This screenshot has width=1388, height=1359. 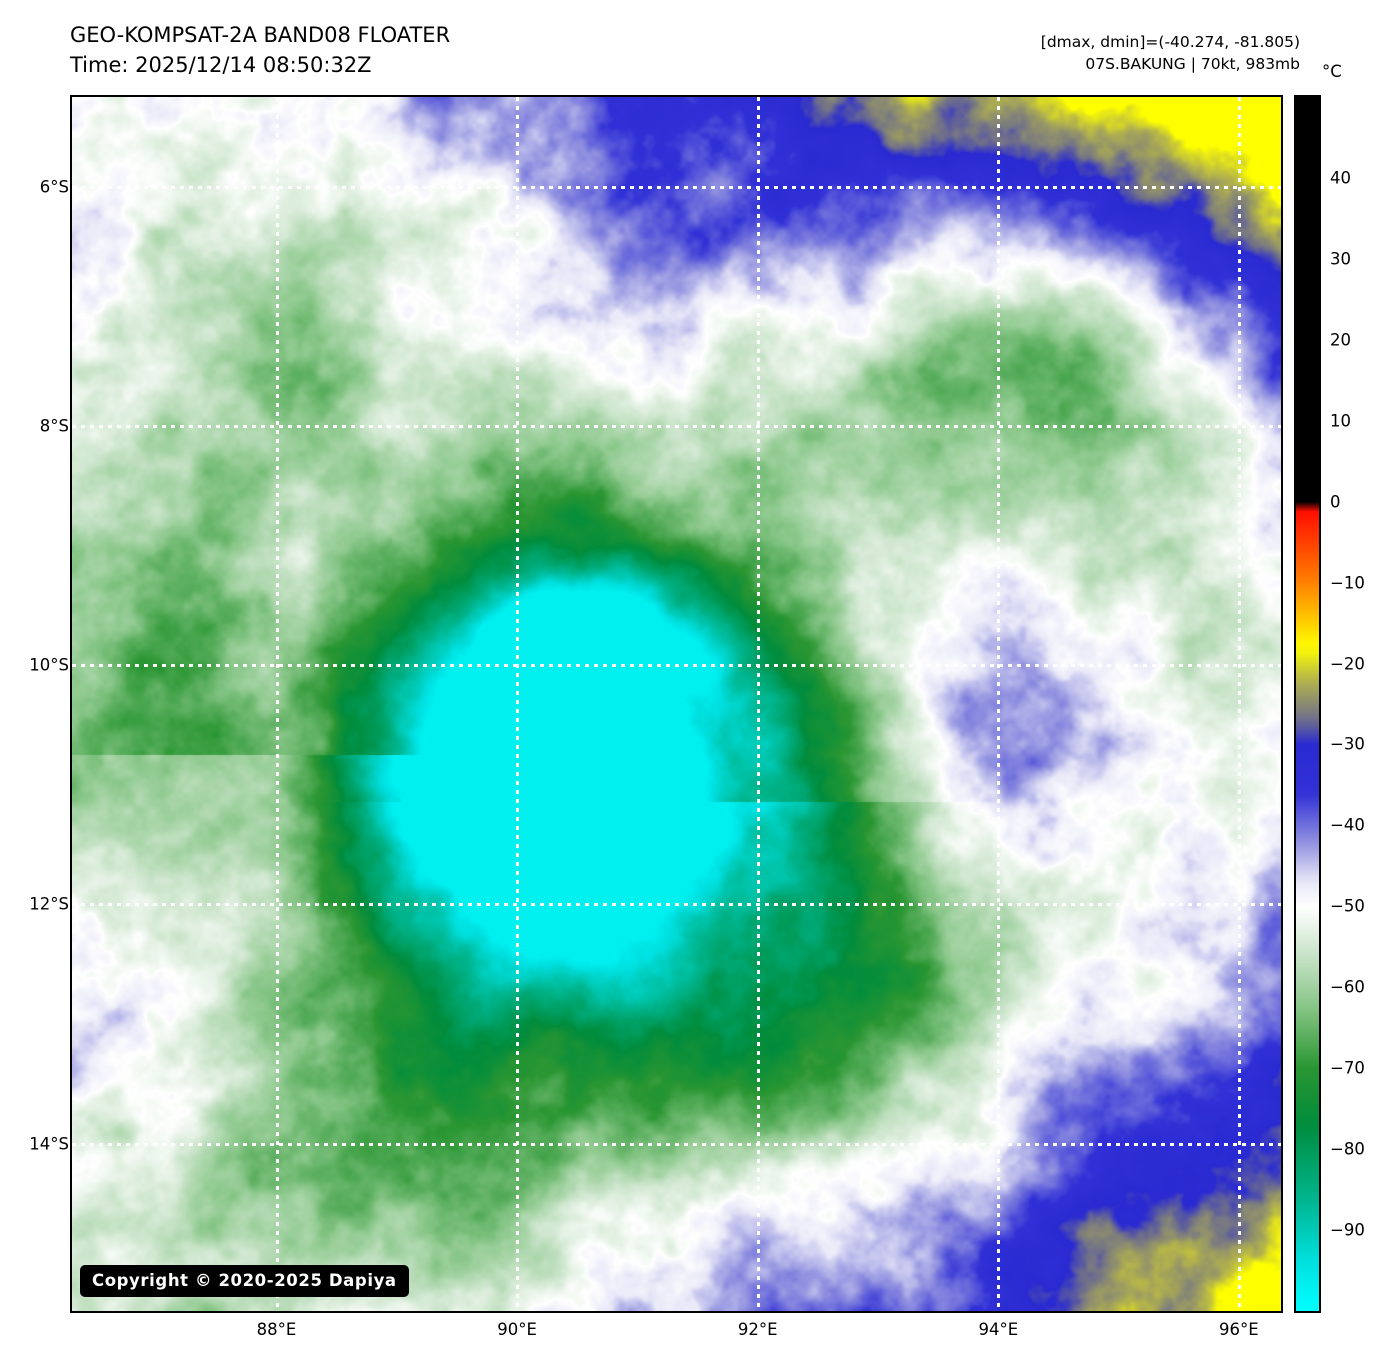 I want to click on lon-tick-label-1: 90°E, so click(x=517, y=1329).